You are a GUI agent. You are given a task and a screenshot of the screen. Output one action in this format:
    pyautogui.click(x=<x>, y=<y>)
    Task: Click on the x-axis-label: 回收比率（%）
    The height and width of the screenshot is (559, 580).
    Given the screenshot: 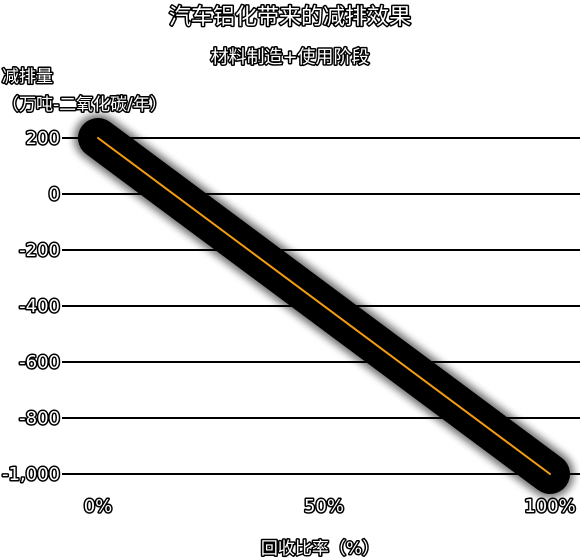 What is the action you would take?
    pyautogui.click(x=320, y=549)
    